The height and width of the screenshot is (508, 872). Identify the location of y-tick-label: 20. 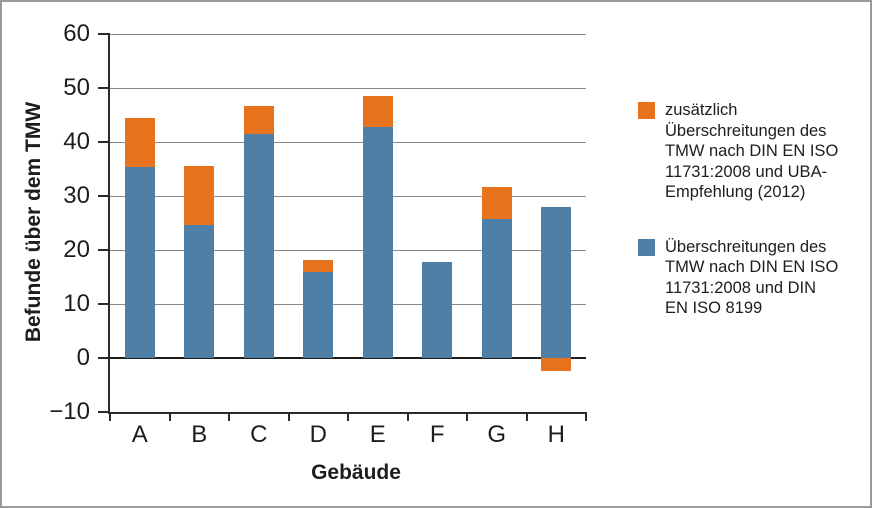
(76, 249).